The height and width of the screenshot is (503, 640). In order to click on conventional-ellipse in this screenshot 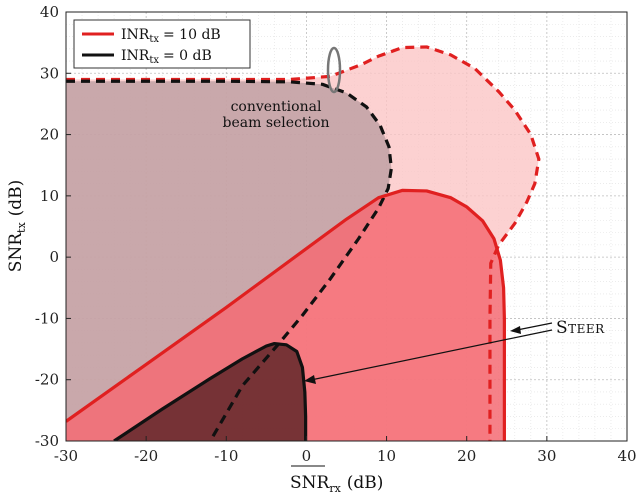, I will do `click(334, 70)`.